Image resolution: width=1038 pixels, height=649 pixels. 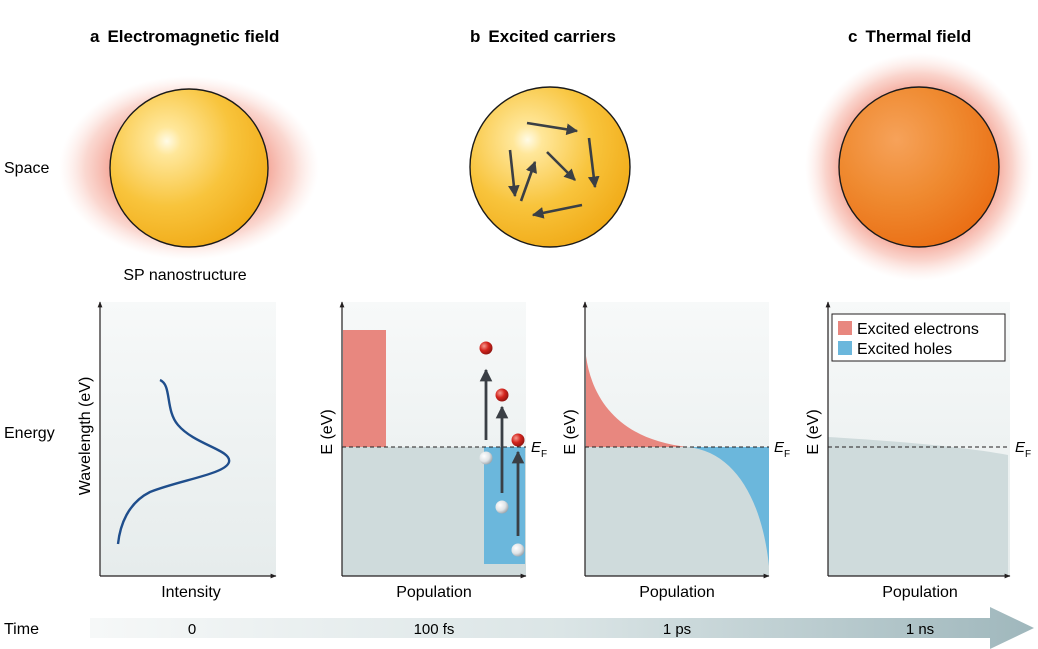 What do you see at coordinates (677, 629) in the screenshot?
I see `timeline-tick: 1 ps` at bounding box center [677, 629].